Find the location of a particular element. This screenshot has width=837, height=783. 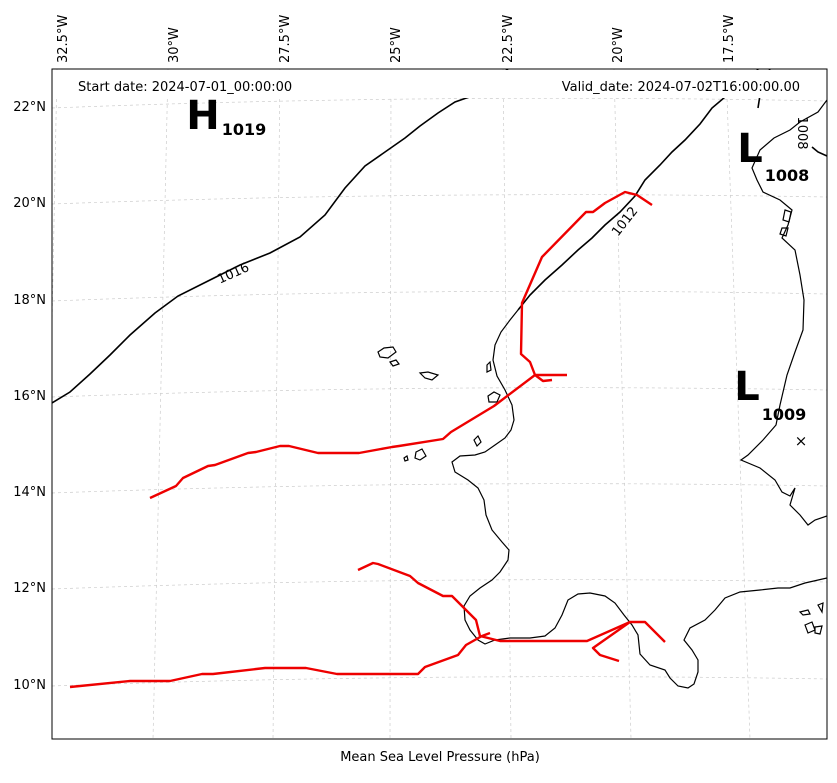

longitude-tick-label: 30°W is located at coordinates (174, 45).